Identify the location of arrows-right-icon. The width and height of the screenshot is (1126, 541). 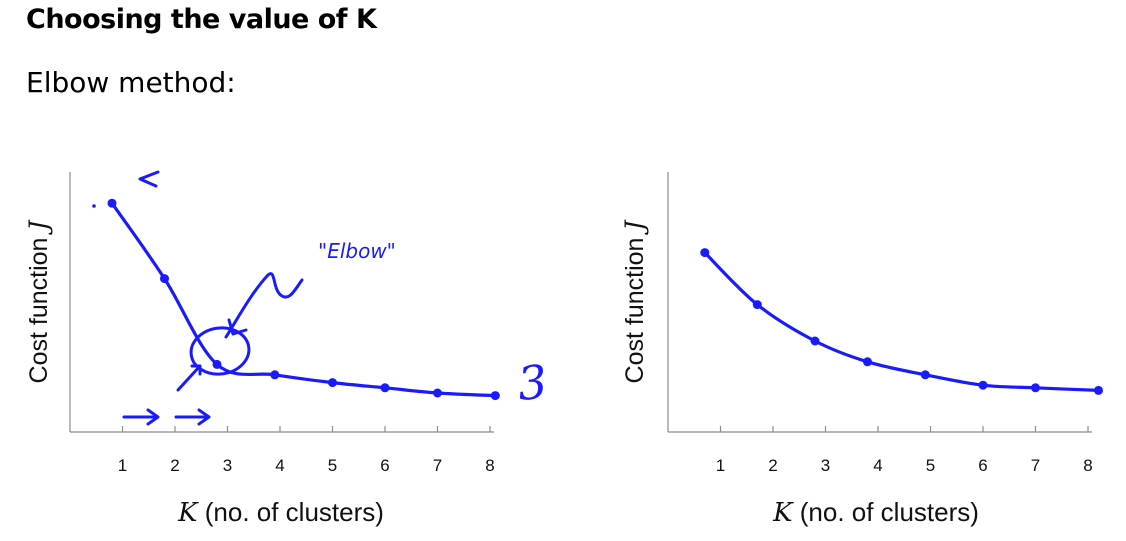
(166, 417).